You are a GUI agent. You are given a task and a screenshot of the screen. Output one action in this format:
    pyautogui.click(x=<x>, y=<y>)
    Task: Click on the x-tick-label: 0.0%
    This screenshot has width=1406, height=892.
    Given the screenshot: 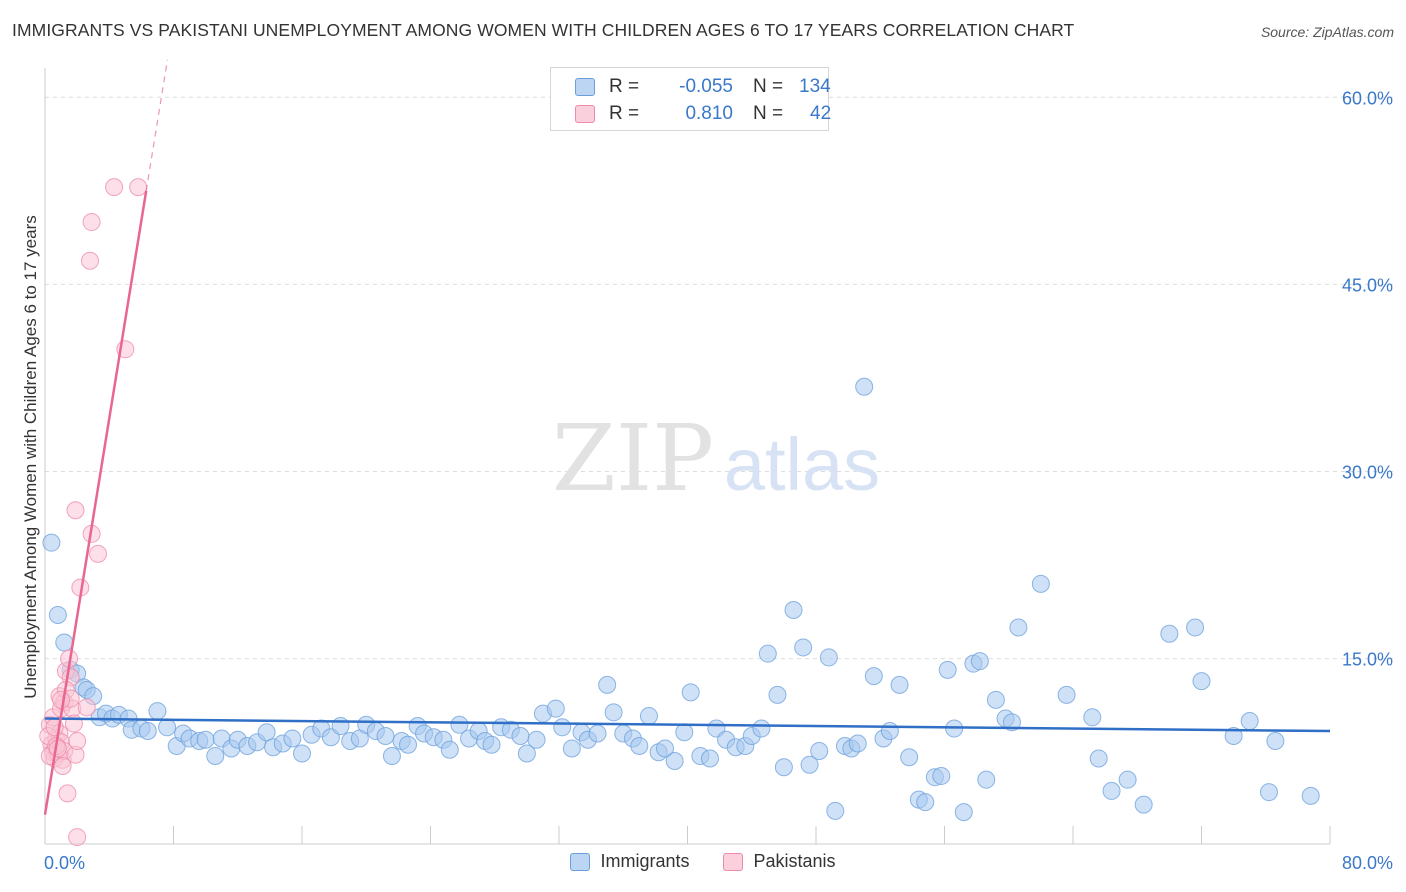 What is the action you would take?
    pyautogui.click(x=64, y=863)
    